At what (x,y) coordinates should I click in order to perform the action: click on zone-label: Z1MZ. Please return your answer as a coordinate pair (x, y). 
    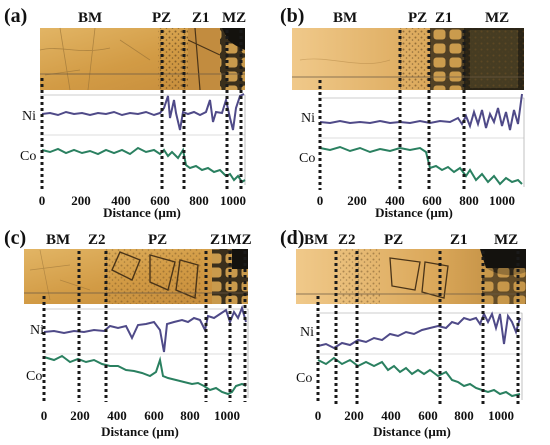
    Looking at the image, I should click on (231, 240).